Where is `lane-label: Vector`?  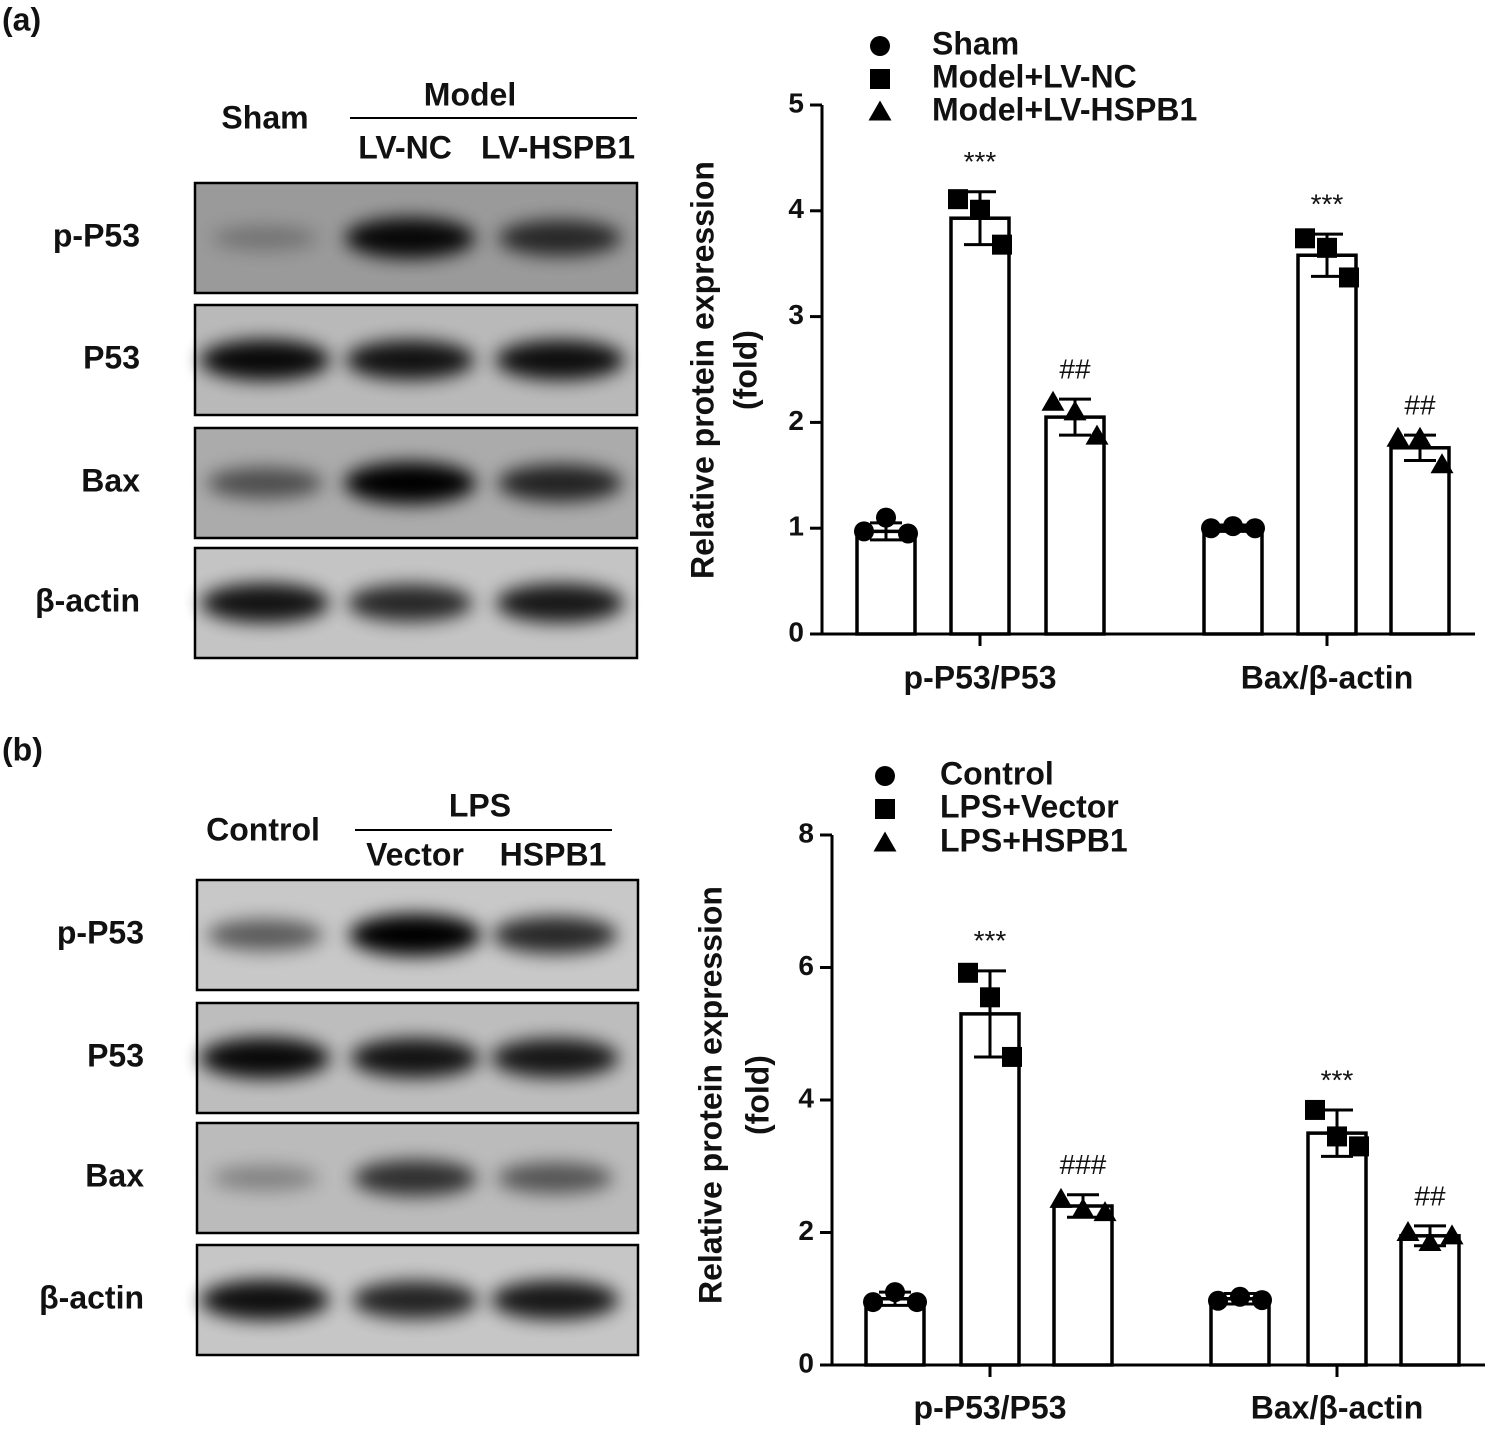 lane-label: Vector is located at coordinates (415, 854).